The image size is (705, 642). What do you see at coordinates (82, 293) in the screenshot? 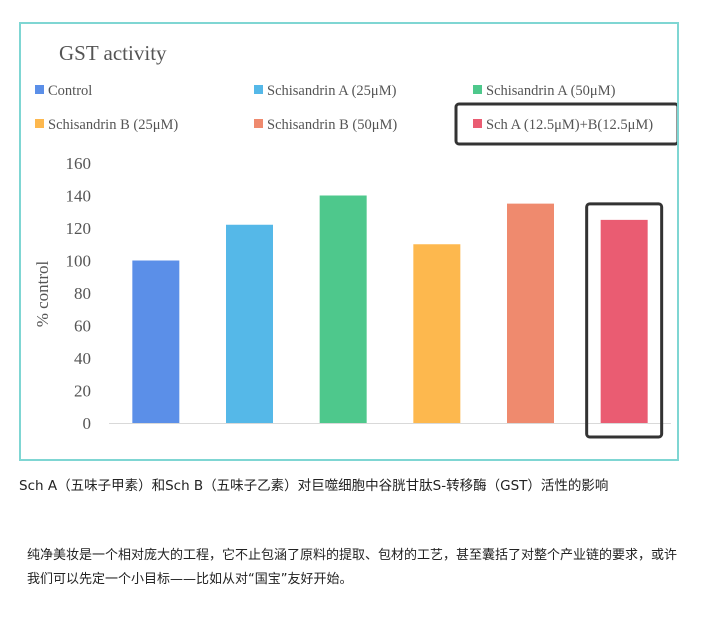
I see `y-tick-label: 80` at bounding box center [82, 293].